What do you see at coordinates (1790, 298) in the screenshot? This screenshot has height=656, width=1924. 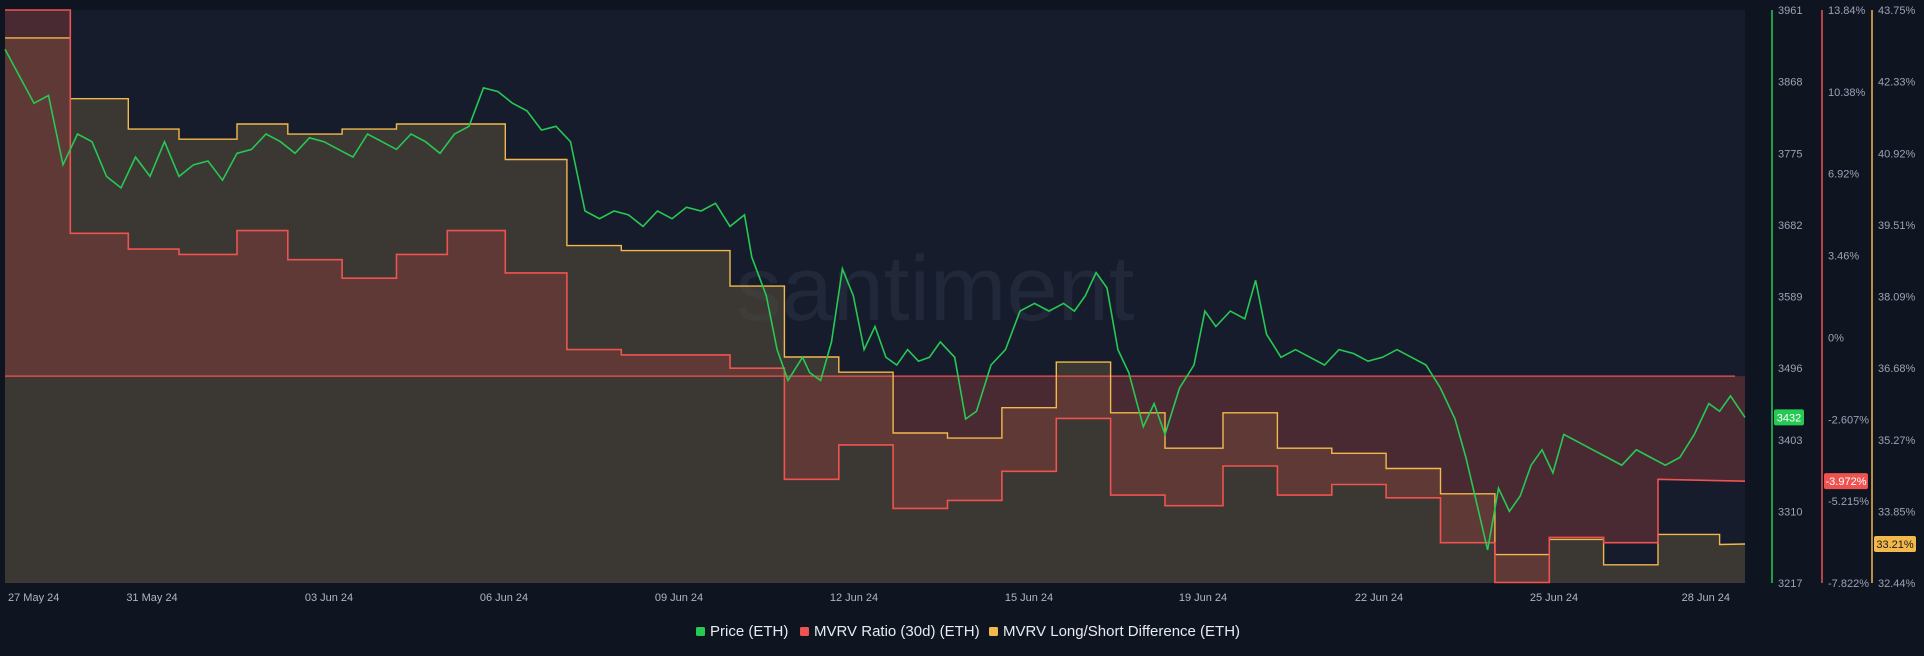 I see `price-axis-tick: 3589` at bounding box center [1790, 298].